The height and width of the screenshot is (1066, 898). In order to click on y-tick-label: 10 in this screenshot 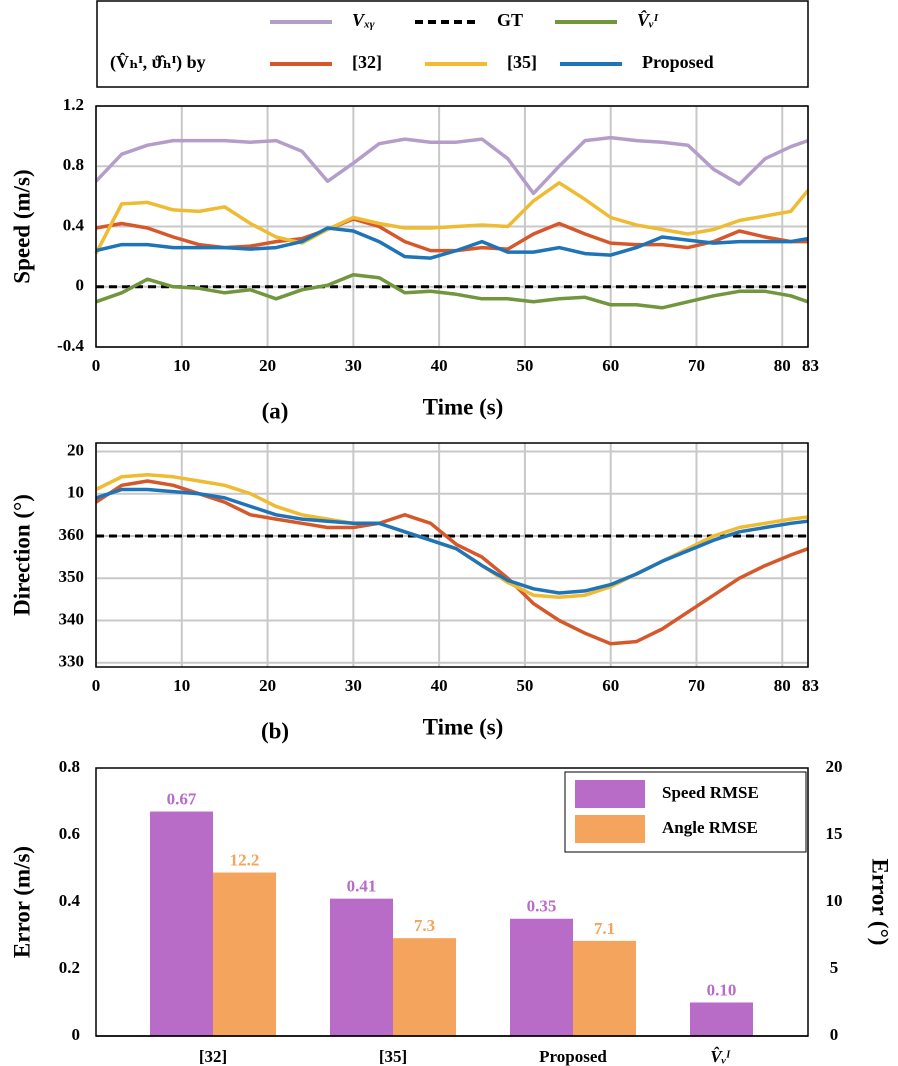, I will do `click(75, 492)`.